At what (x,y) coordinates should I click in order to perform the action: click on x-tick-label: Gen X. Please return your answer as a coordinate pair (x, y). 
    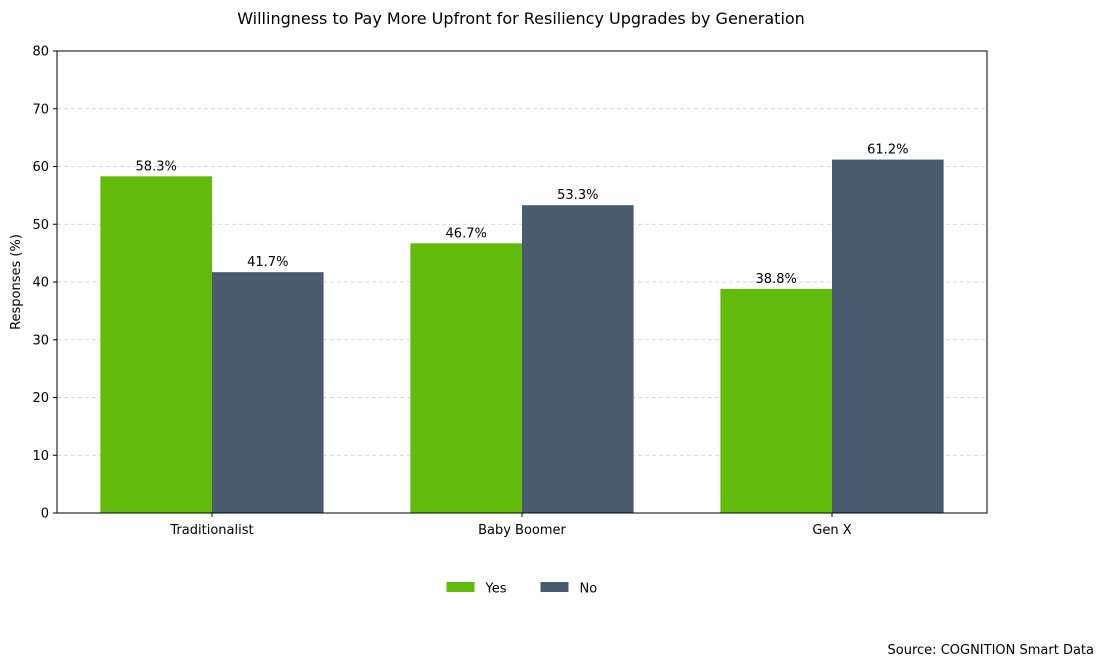
    Looking at the image, I should click on (831, 530).